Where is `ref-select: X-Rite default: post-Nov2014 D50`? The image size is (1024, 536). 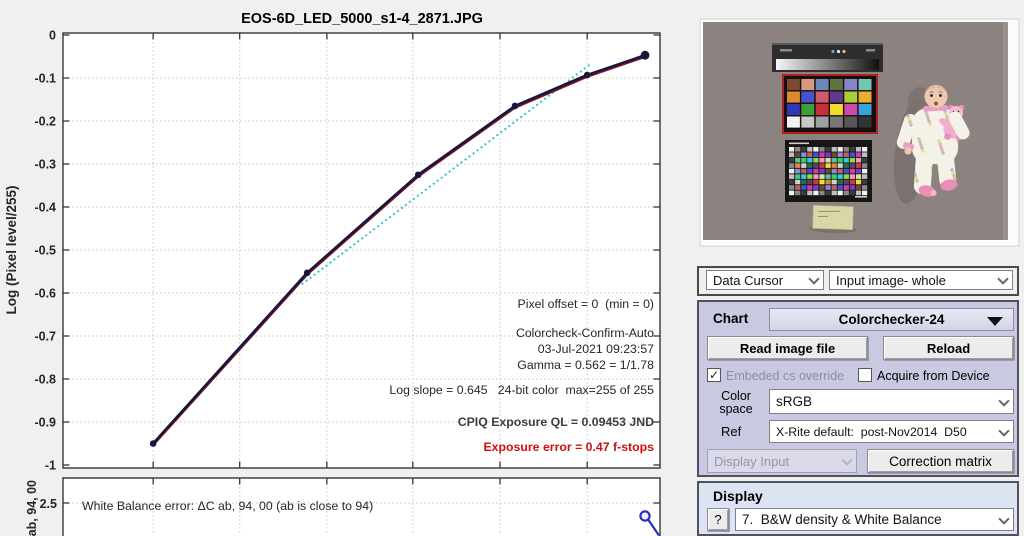 ref-select: X-Rite default: post-Nov2014 D50 is located at coordinates (891, 431).